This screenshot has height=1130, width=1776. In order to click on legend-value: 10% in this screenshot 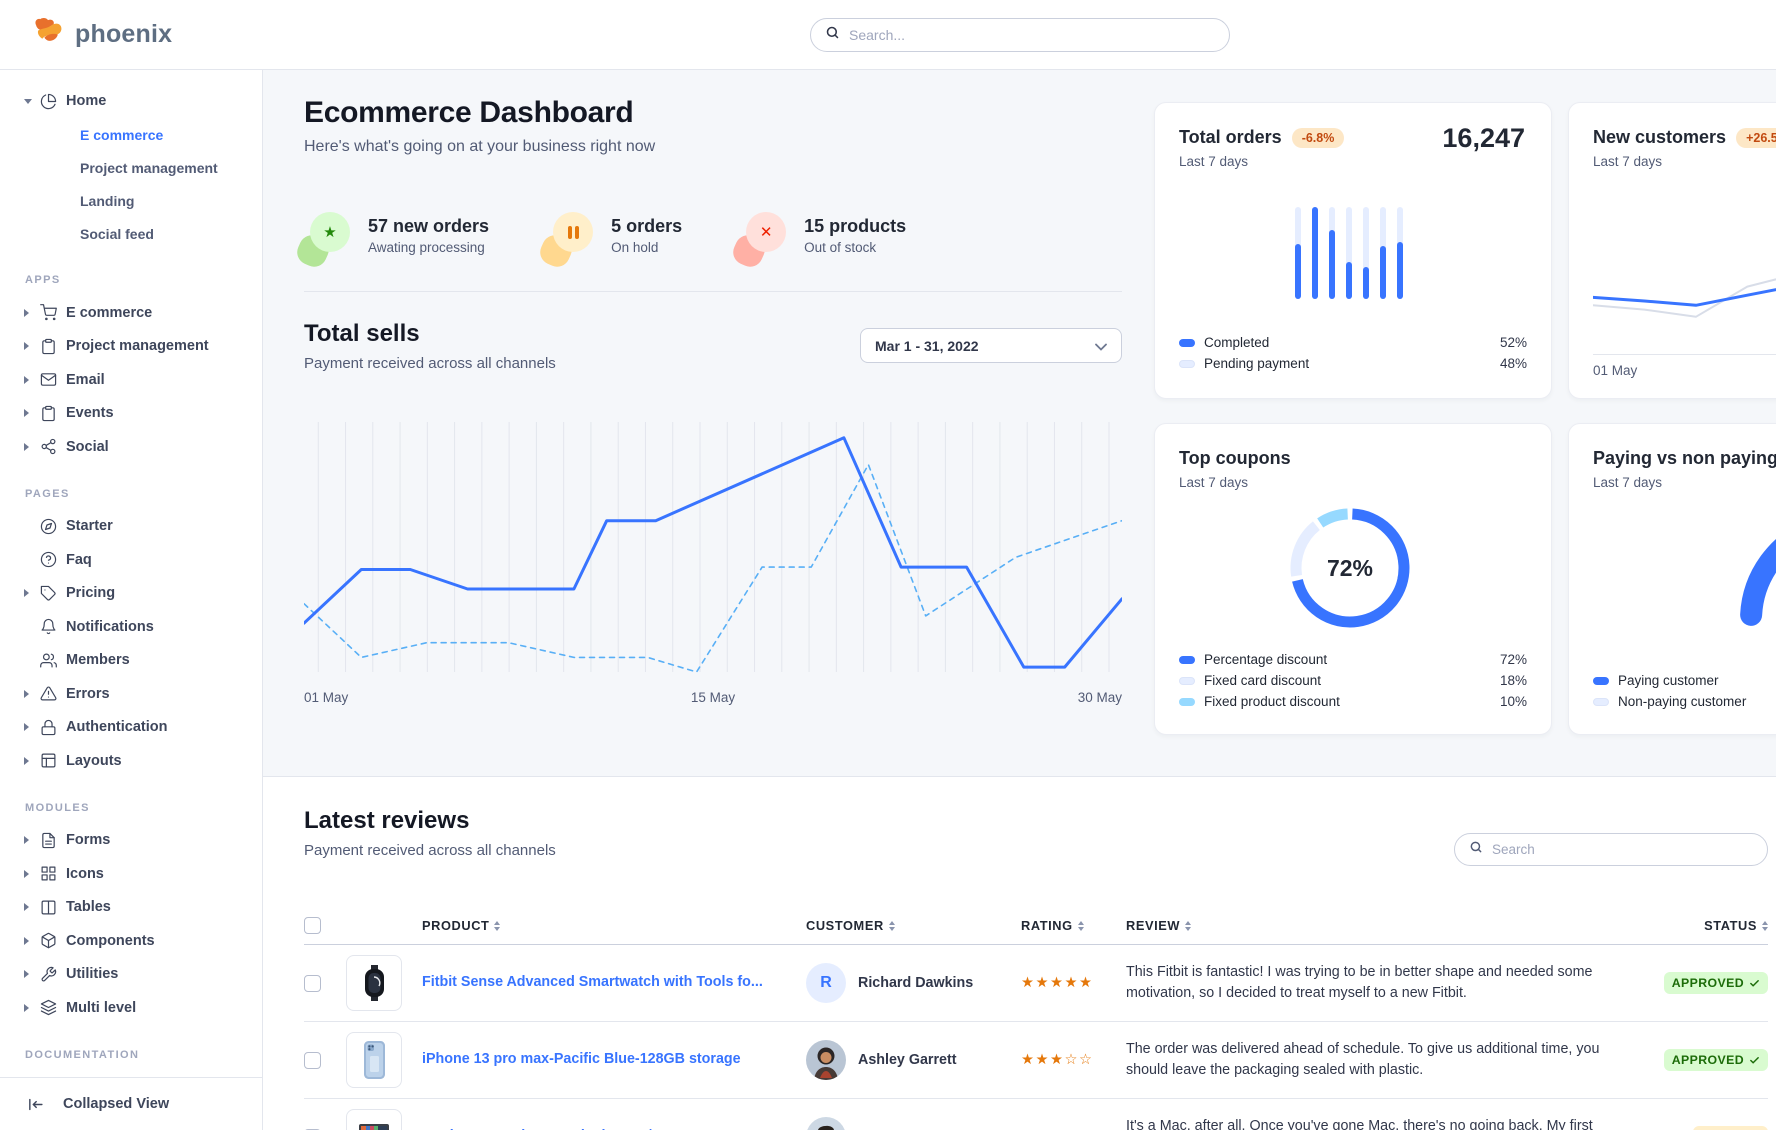, I will do `click(1513, 701)`.